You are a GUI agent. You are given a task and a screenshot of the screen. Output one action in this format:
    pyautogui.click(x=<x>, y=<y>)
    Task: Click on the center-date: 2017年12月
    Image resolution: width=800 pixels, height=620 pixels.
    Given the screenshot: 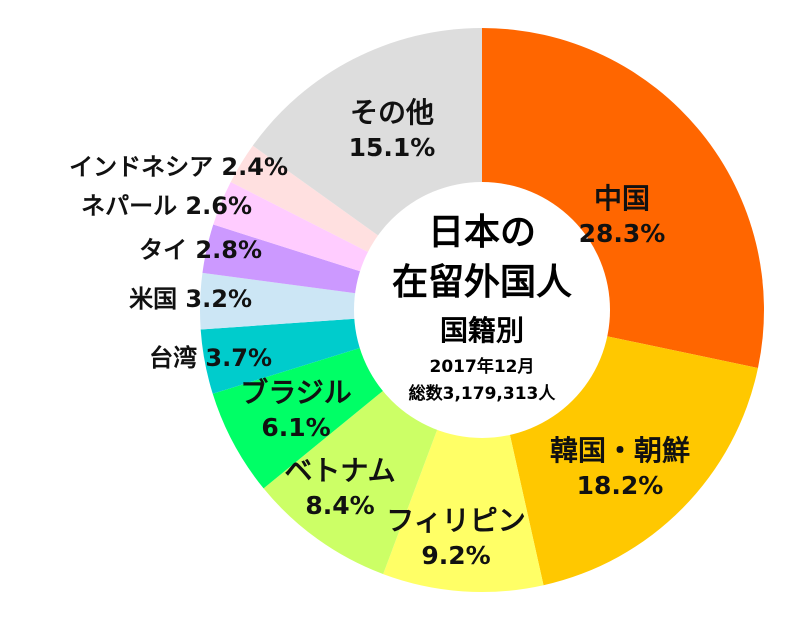 What is the action you would take?
    pyautogui.click(x=482, y=366)
    